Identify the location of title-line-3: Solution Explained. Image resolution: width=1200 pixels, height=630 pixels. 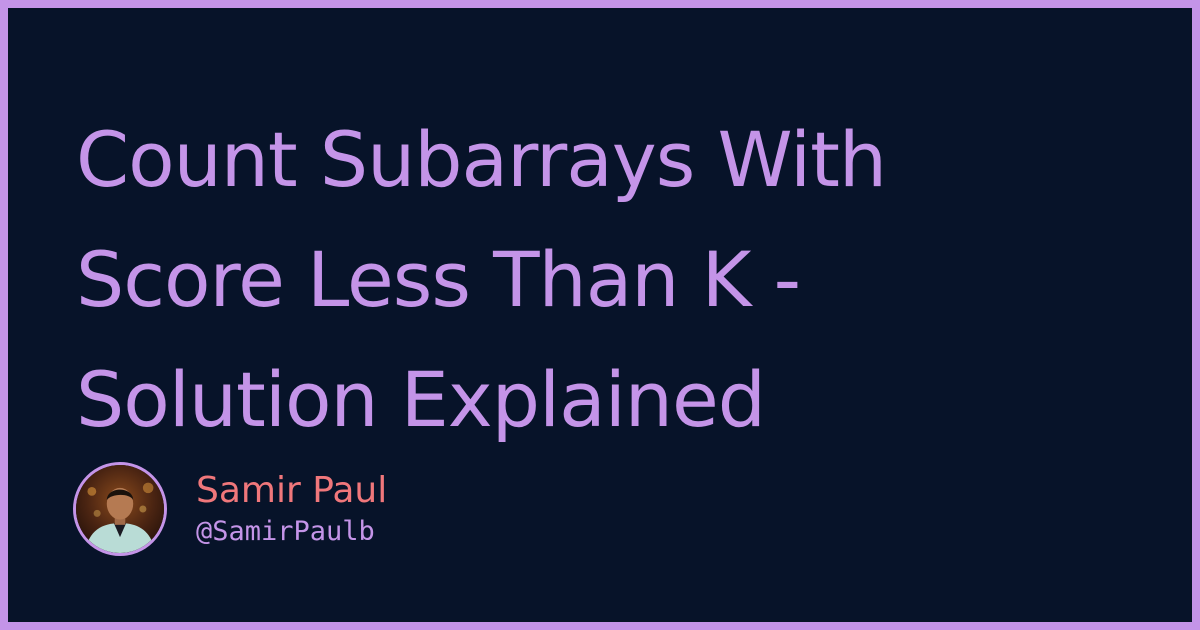
(421, 399).